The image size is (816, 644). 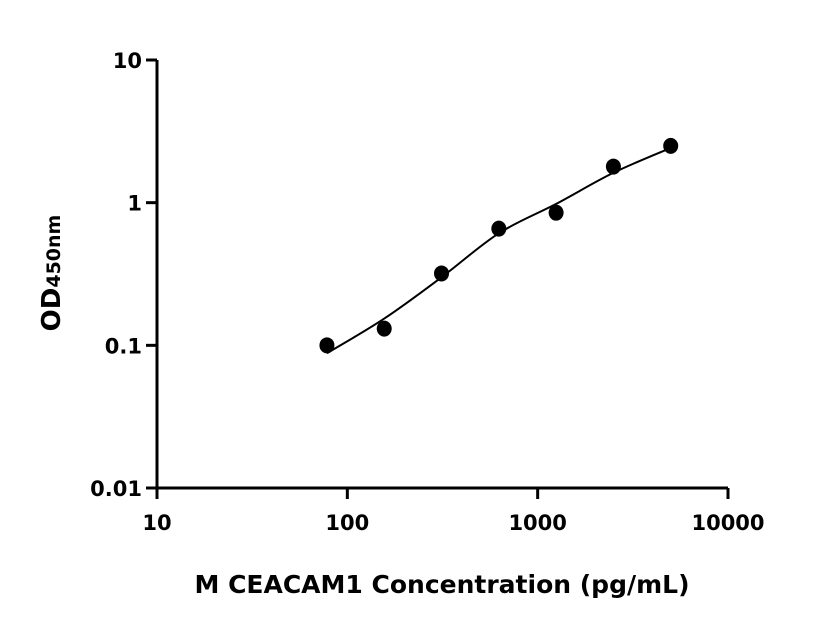 What do you see at coordinates (123, 346) in the screenshot?
I see `y-tick-label: 0.1` at bounding box center [123, 346].